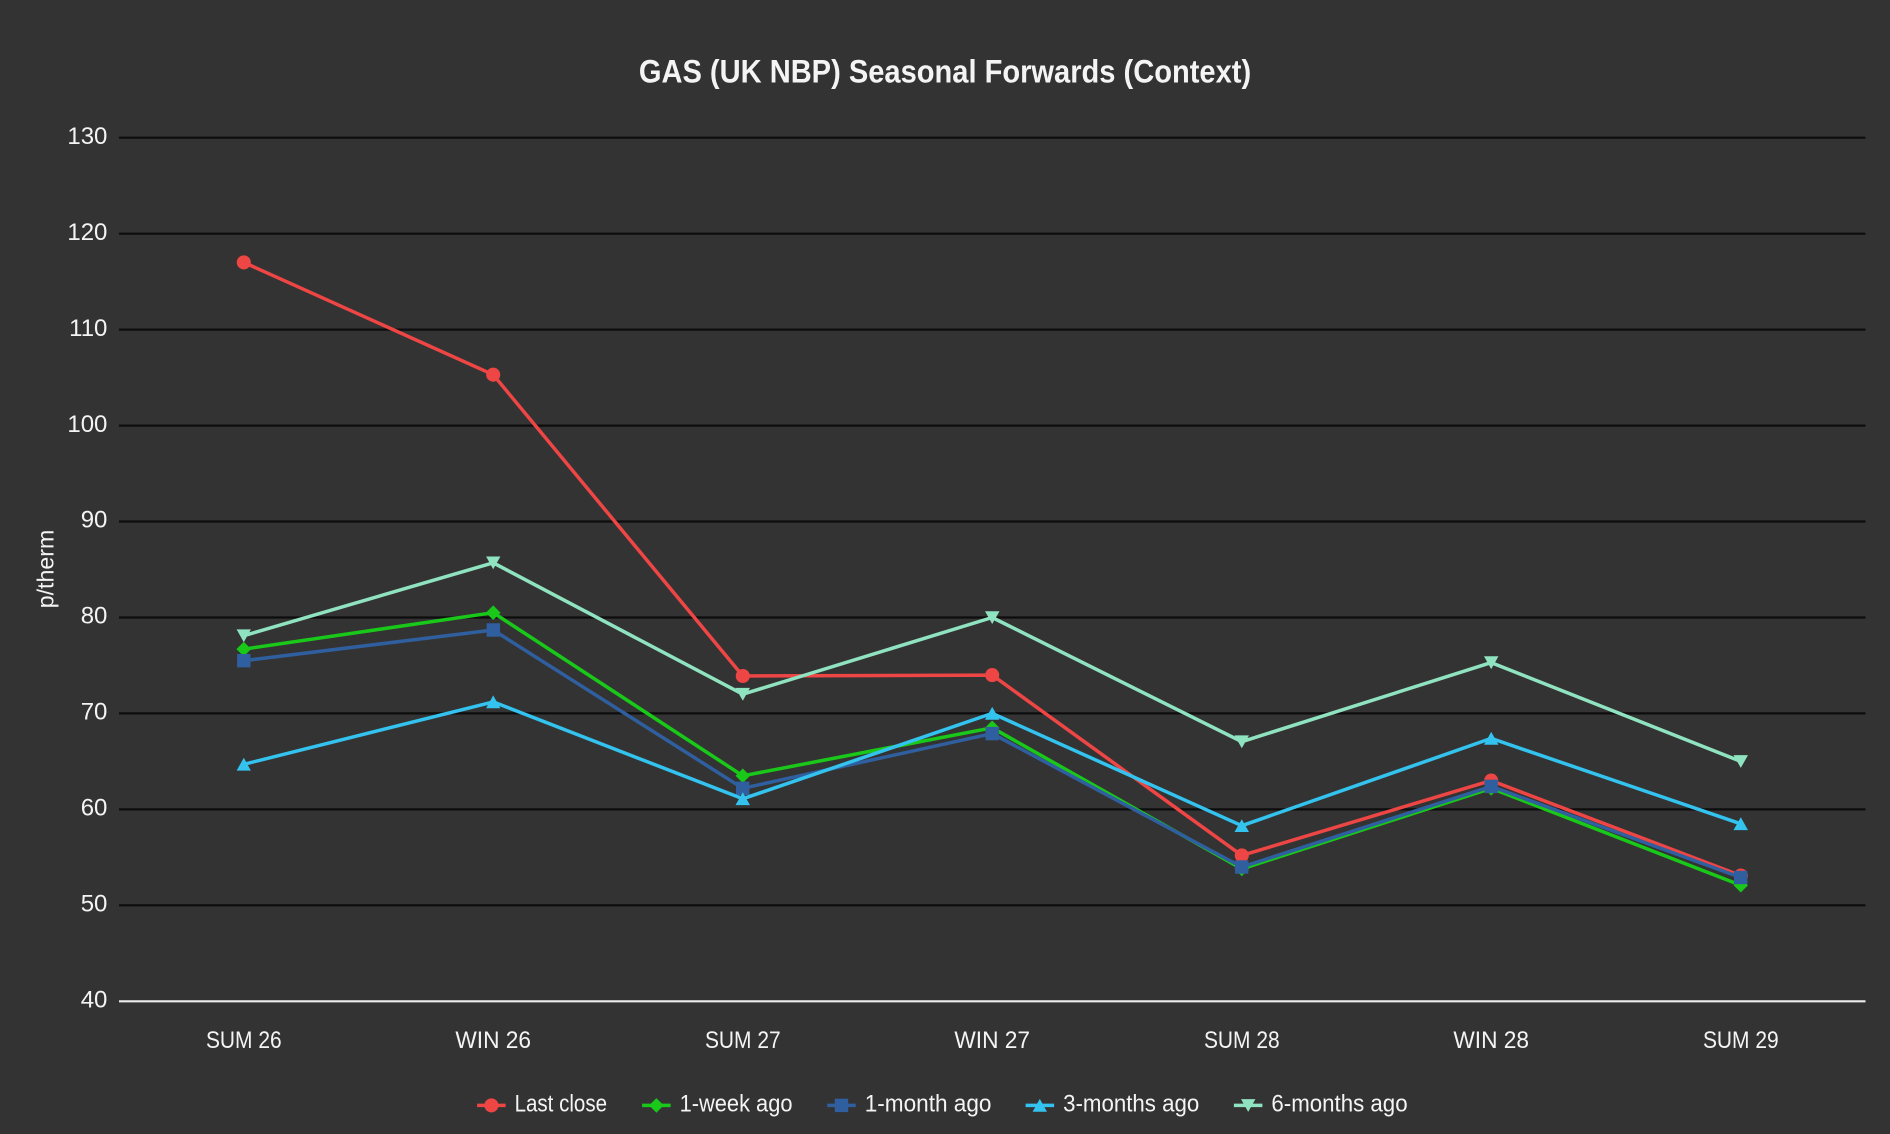 The image size is (1890, 1134). I want to click on svg-text: SUM 29, so click(1741, 1040).